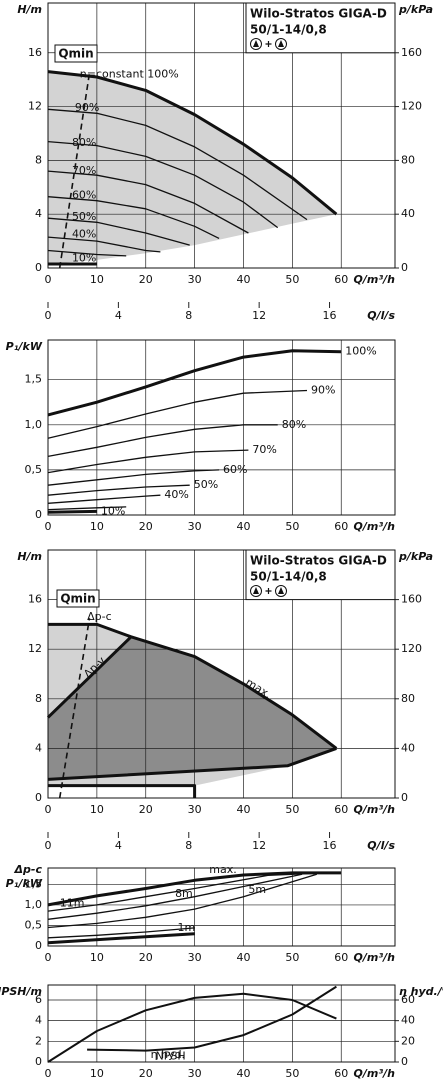 The width and height of the screenshot is (443, 1080). What do you see at coordinates (323, 390) in the screenshot?
I see `curve-label: 90%` at bounding box center [323, 390].